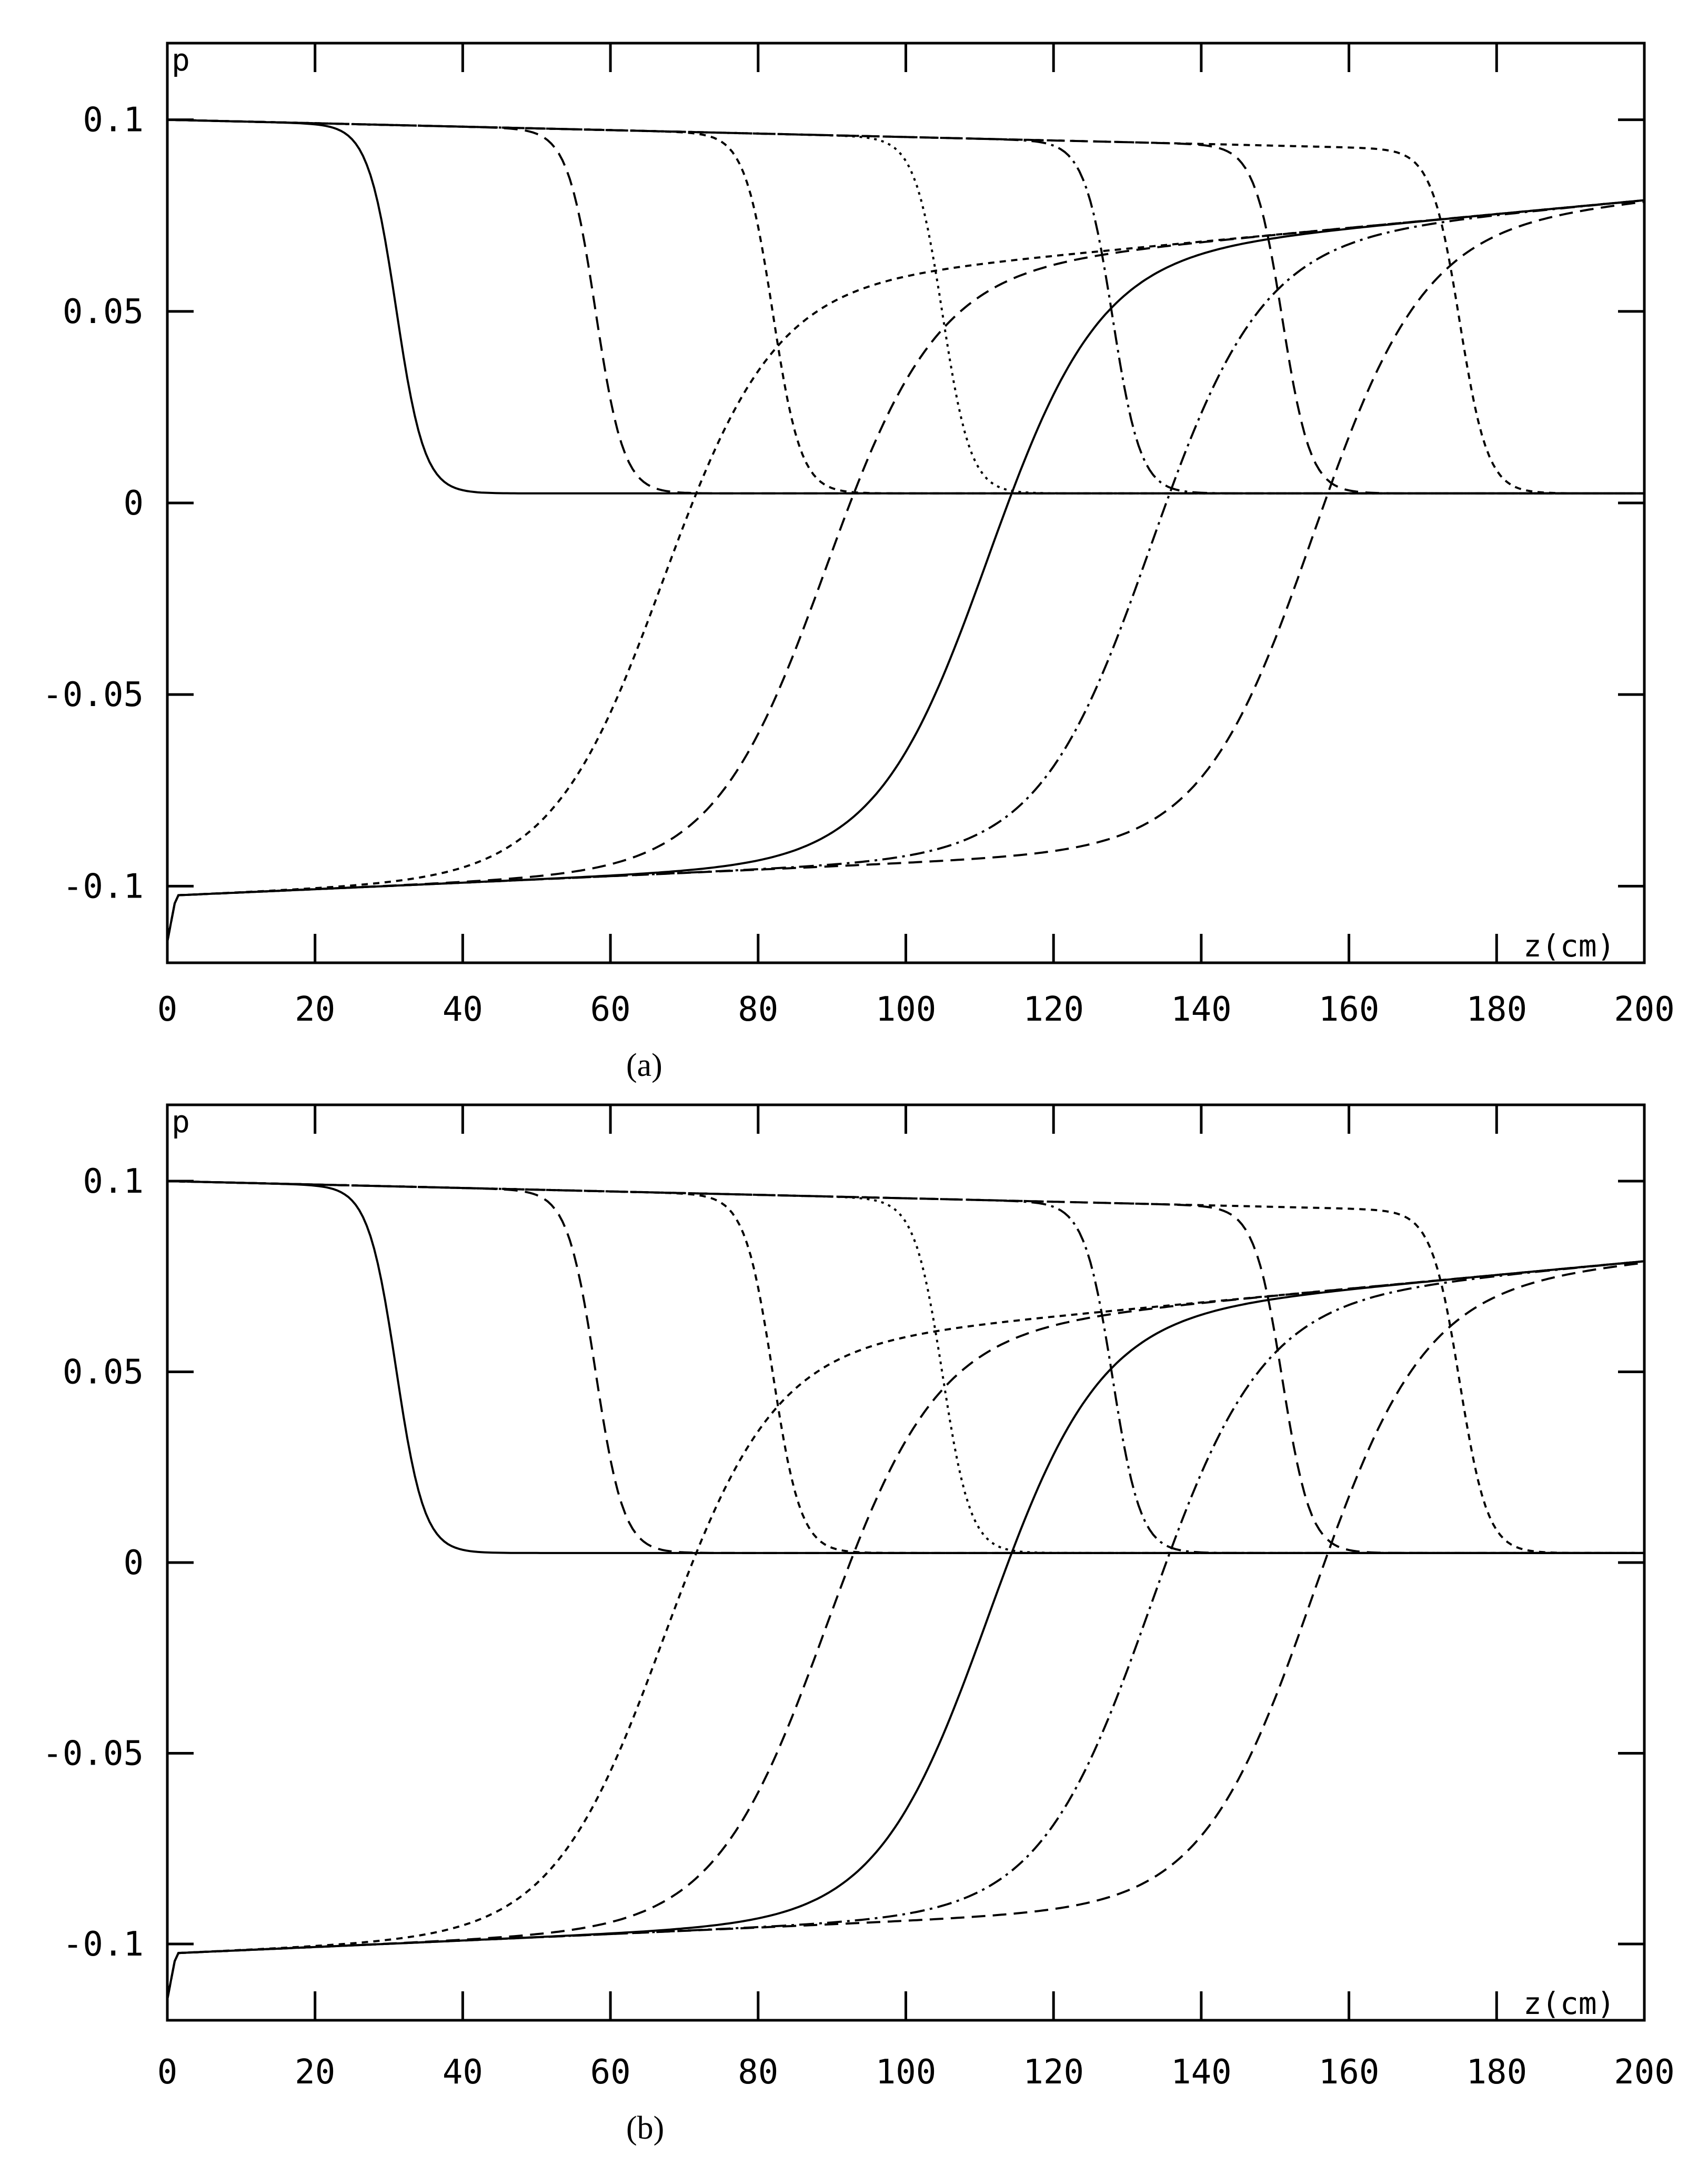 This screenshot has height=2166, width=1708. Describe the element at coordinates (645, 2128) in the screenshot. I see `panel-caption-b: (b)` at that location.